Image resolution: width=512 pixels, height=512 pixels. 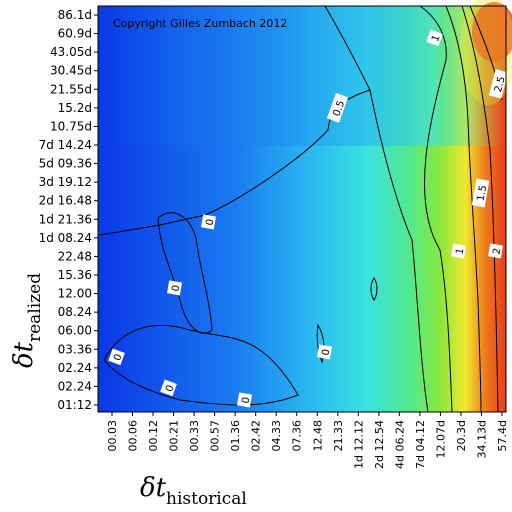 What do you see at coordinates (461, 435) in the screenshot?
I see `x-tick-label: 20.3d` at bounding box center [461, 435].